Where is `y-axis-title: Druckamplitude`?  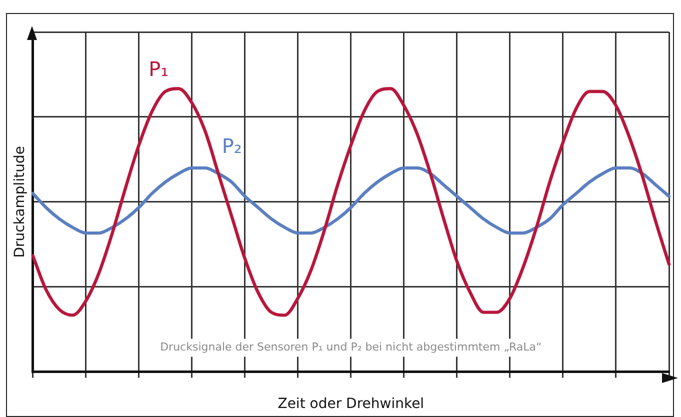 y-axis-title: Druckamplitude is located at coordinates (20, 202).